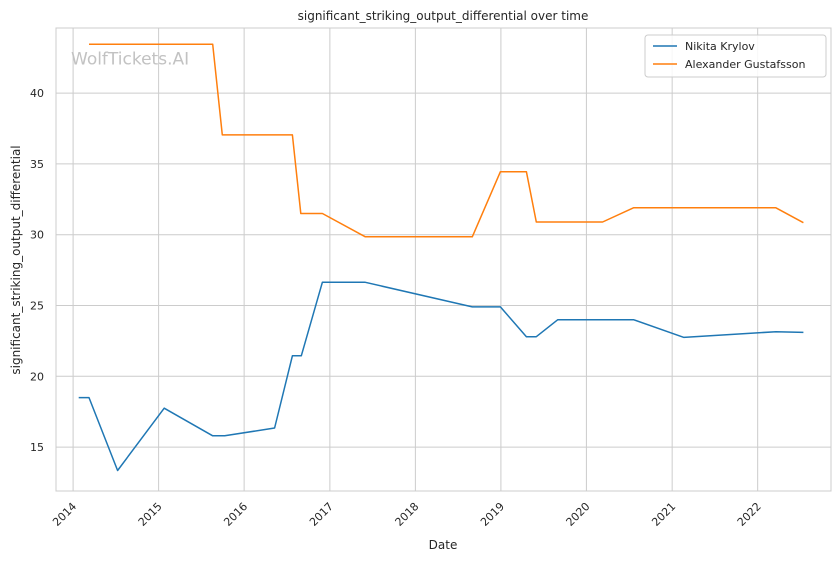 Image resolution: width=840 pixels, height=561 pixels. Describe the element at coordinates (37, 306) in the screenshot. I see `y-tick-label: 25` at that location.